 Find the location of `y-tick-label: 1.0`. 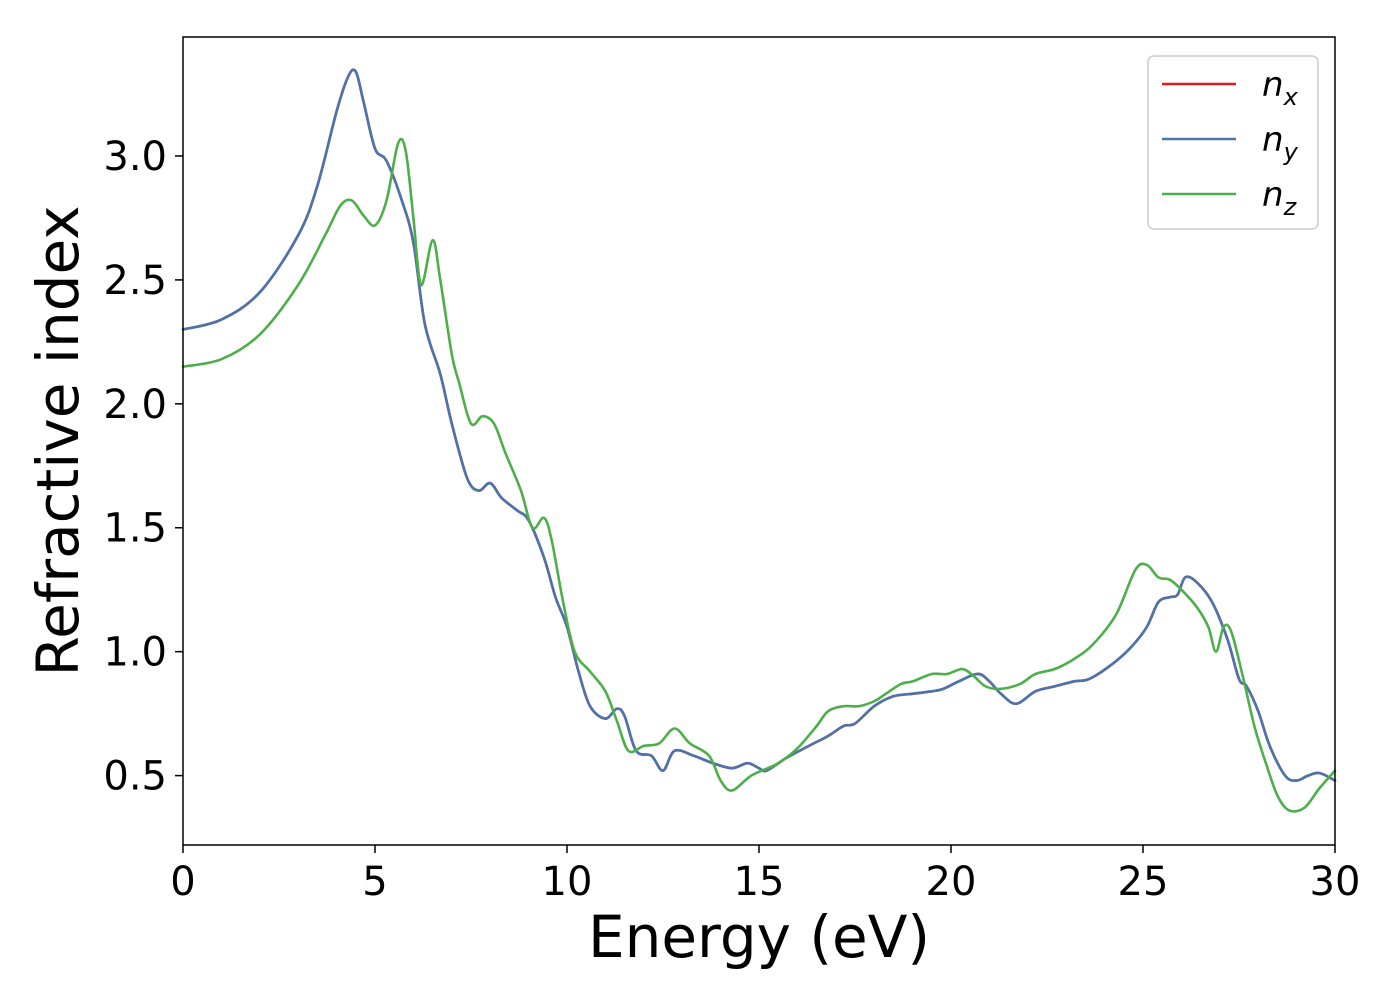

y-tick-label: 1.0 is located at coordinates (135, 653).